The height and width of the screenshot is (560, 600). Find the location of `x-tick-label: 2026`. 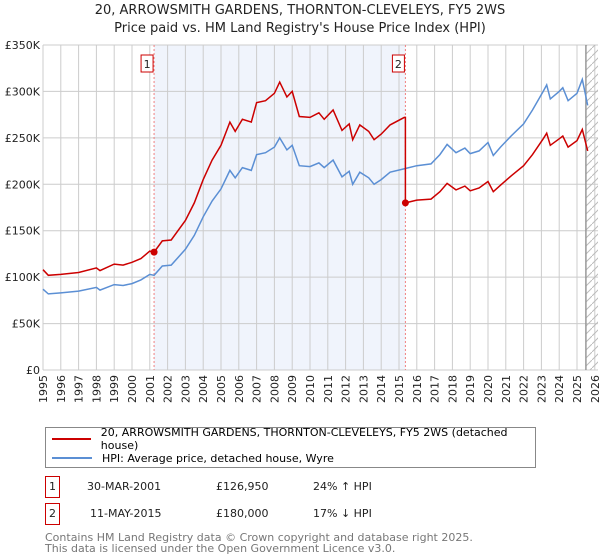

x-tick-label: 2026 is located at coordinates (594, 389).